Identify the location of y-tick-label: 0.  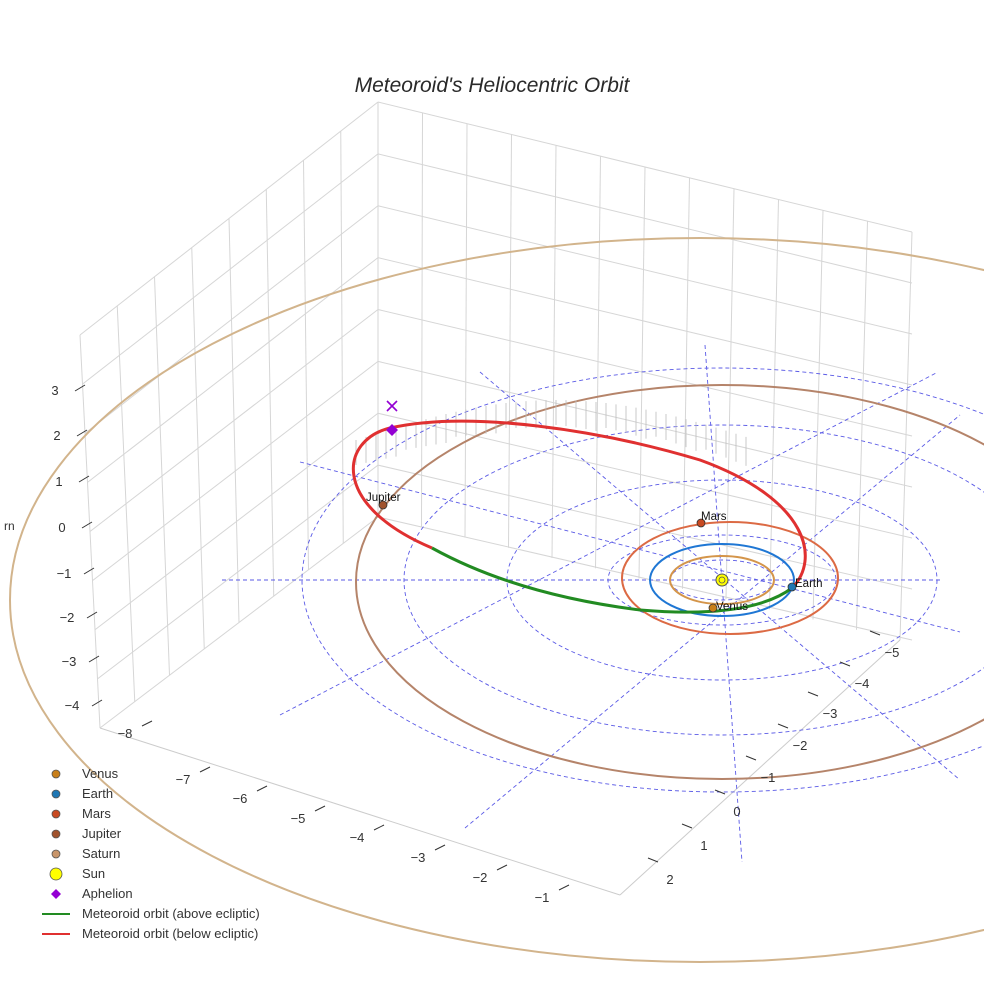
(736, 811).